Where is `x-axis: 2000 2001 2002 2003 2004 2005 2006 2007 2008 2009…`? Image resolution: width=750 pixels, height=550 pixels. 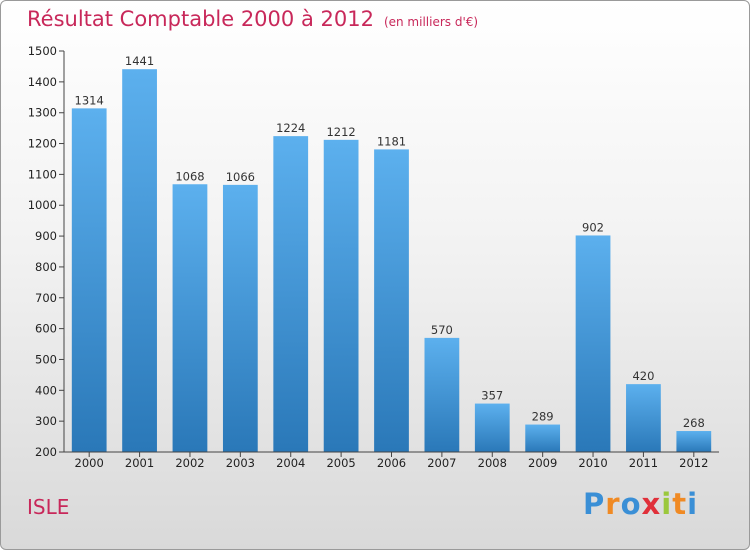
x-axis: 2000 2001 2002 2003 2004 2005 2006 2007 2008 2009… is located at coordinates (391, 460).